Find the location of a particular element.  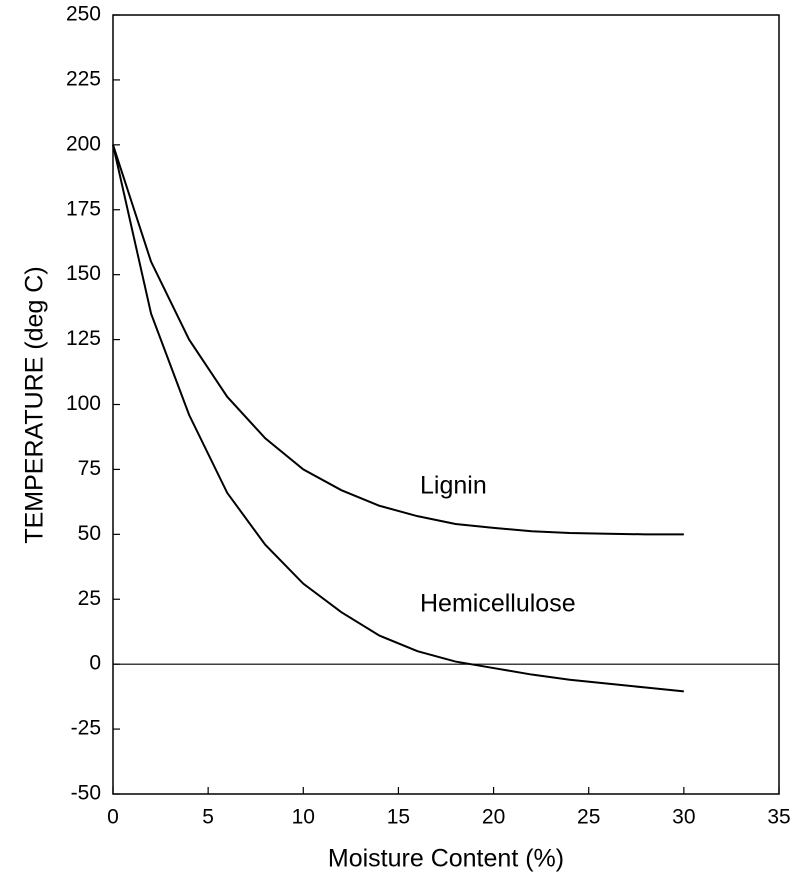

curve-label: Hemicellulose is located at coordinates (498, 604).